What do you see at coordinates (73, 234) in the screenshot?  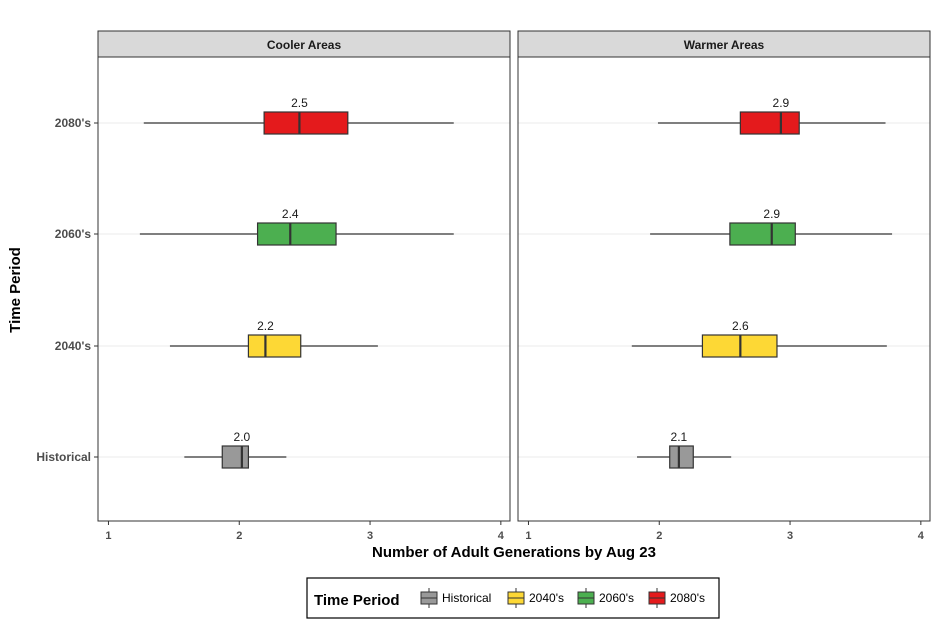 I see `y-tick-label: 2060's` at bounding box center [73, 234].